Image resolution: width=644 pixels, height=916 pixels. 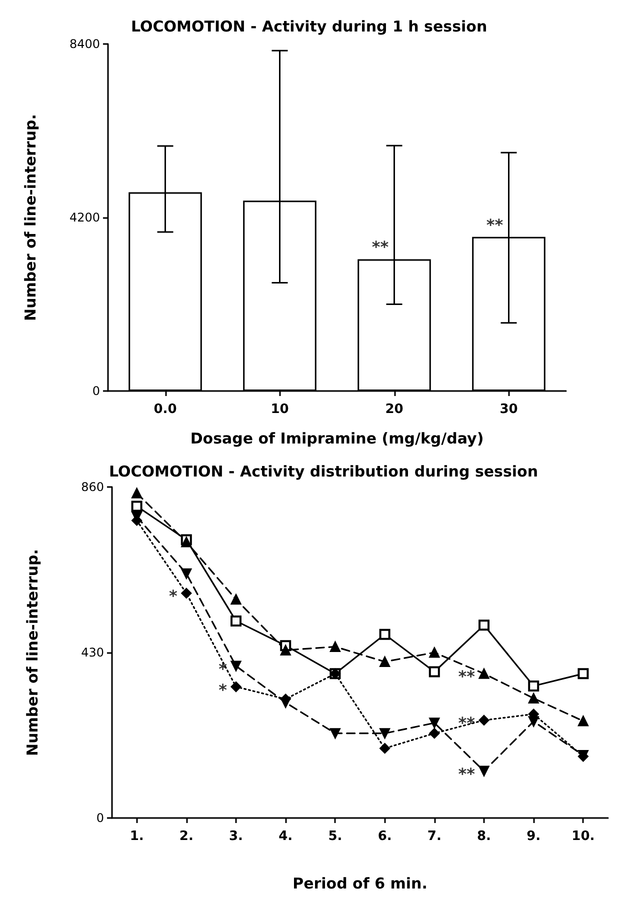 What do you see at coordinates (583, 836) in the screenshot?
I see `x-tick-label: 10.` at bounding box center [583, 836].